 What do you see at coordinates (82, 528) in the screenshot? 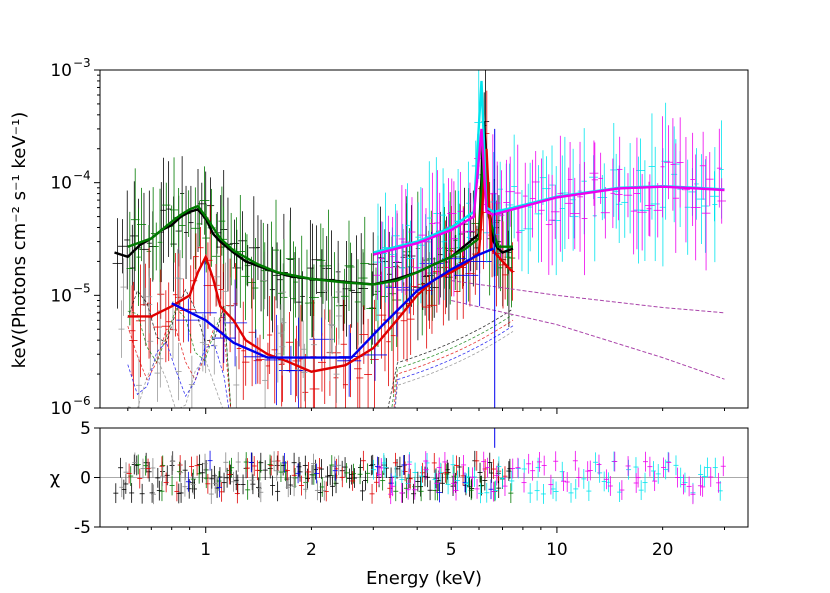
I see `residual-y-tick-label: -5` at bounding box center [82, 528].